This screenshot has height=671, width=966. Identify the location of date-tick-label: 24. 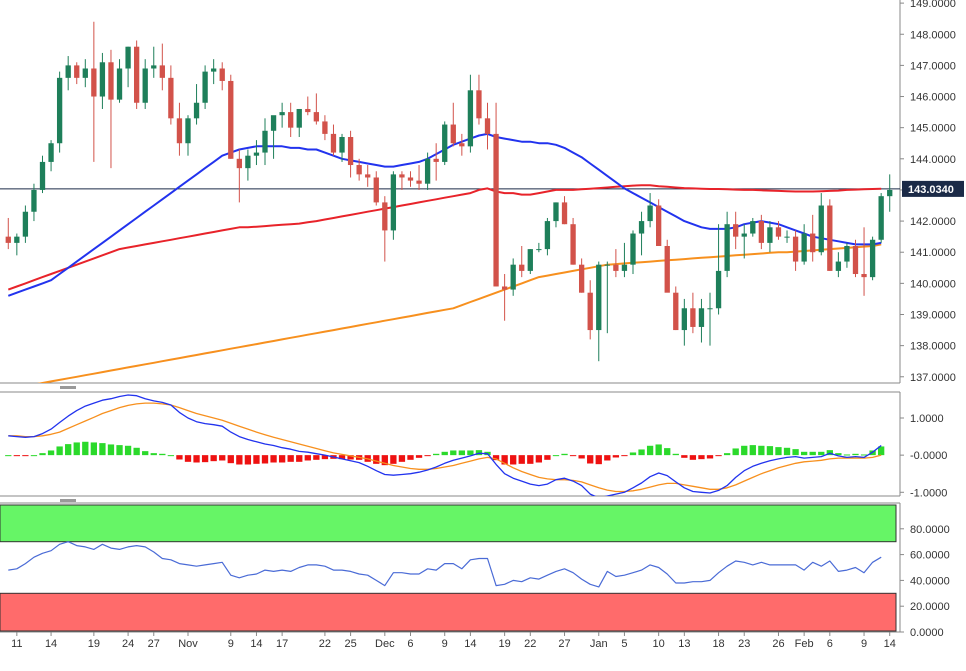
(128, 644).